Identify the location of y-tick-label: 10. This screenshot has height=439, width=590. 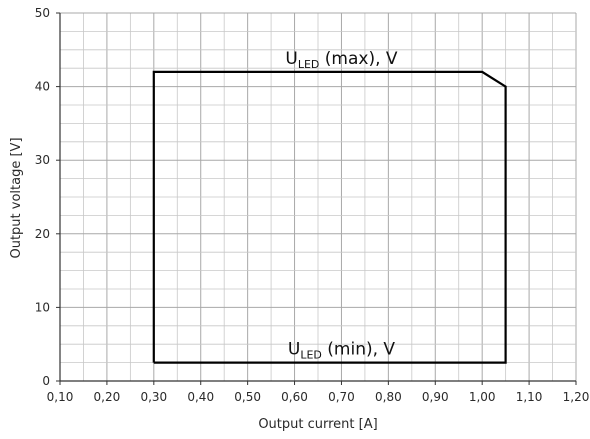
(42, 307).